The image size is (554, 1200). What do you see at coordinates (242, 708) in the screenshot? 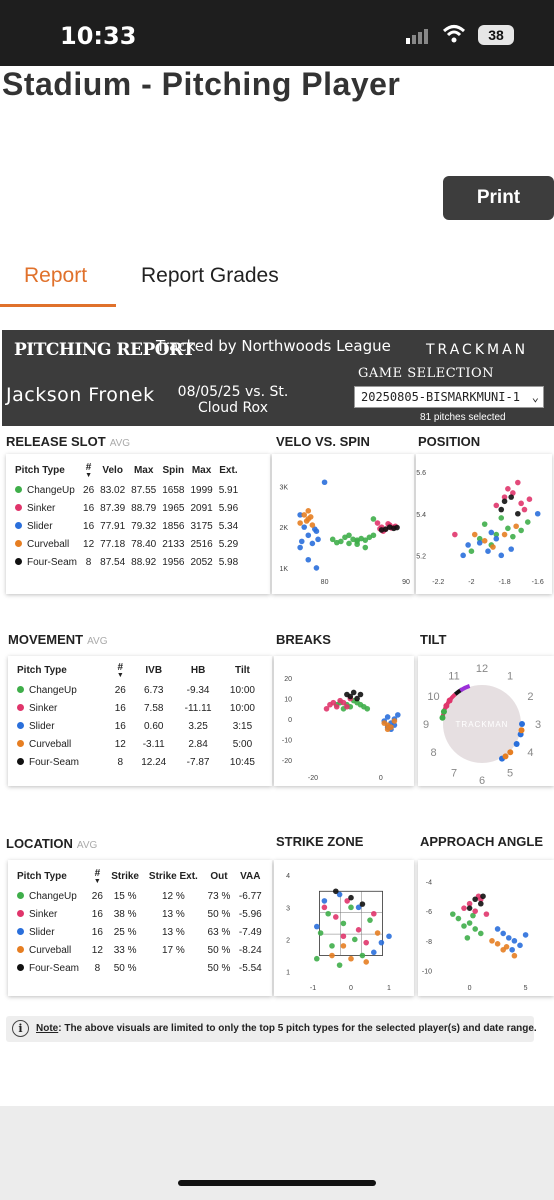
I see `value-cell: 10:00` at bounding box center [242, 708].